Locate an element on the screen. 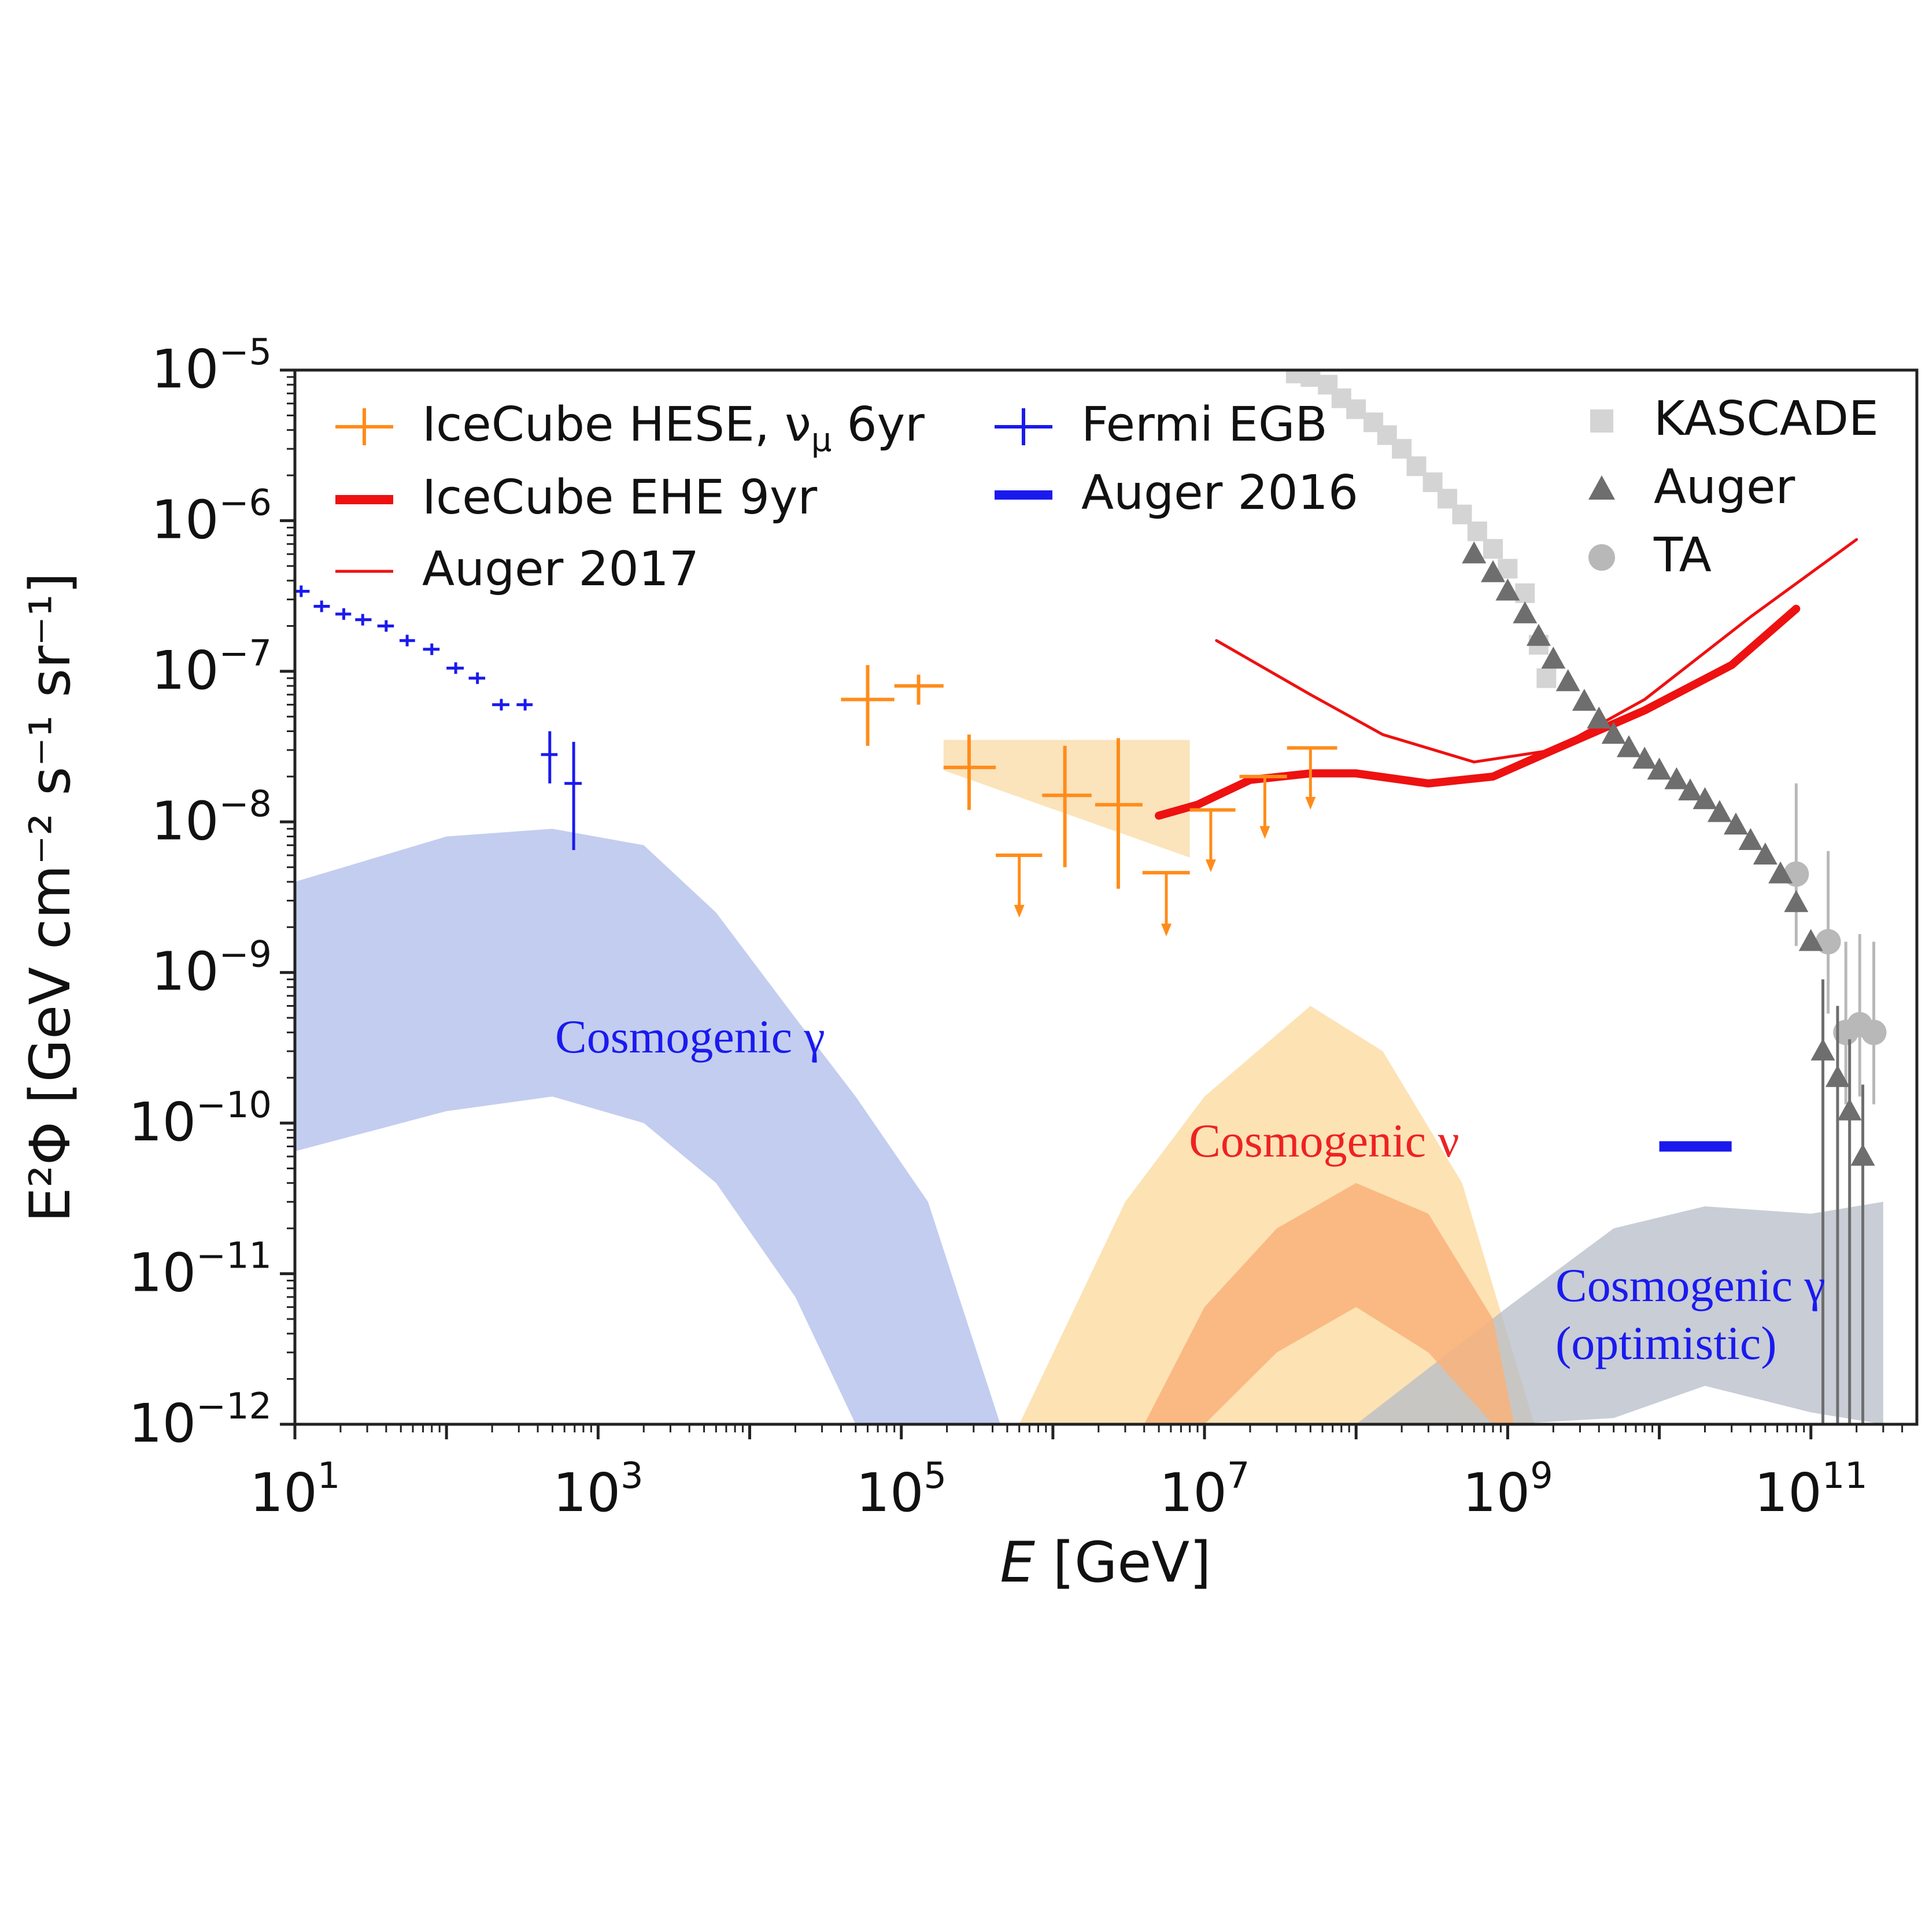 Image resolution: width=1929 pixels, height=1932 pixels. legend-label: TA is located at coordinates (1682, 556).